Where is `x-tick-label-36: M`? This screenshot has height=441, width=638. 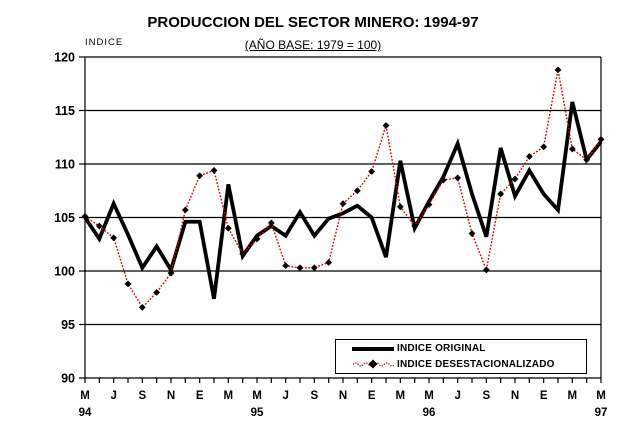 x-tick-label-36: M is located at coordinates (601, 396).